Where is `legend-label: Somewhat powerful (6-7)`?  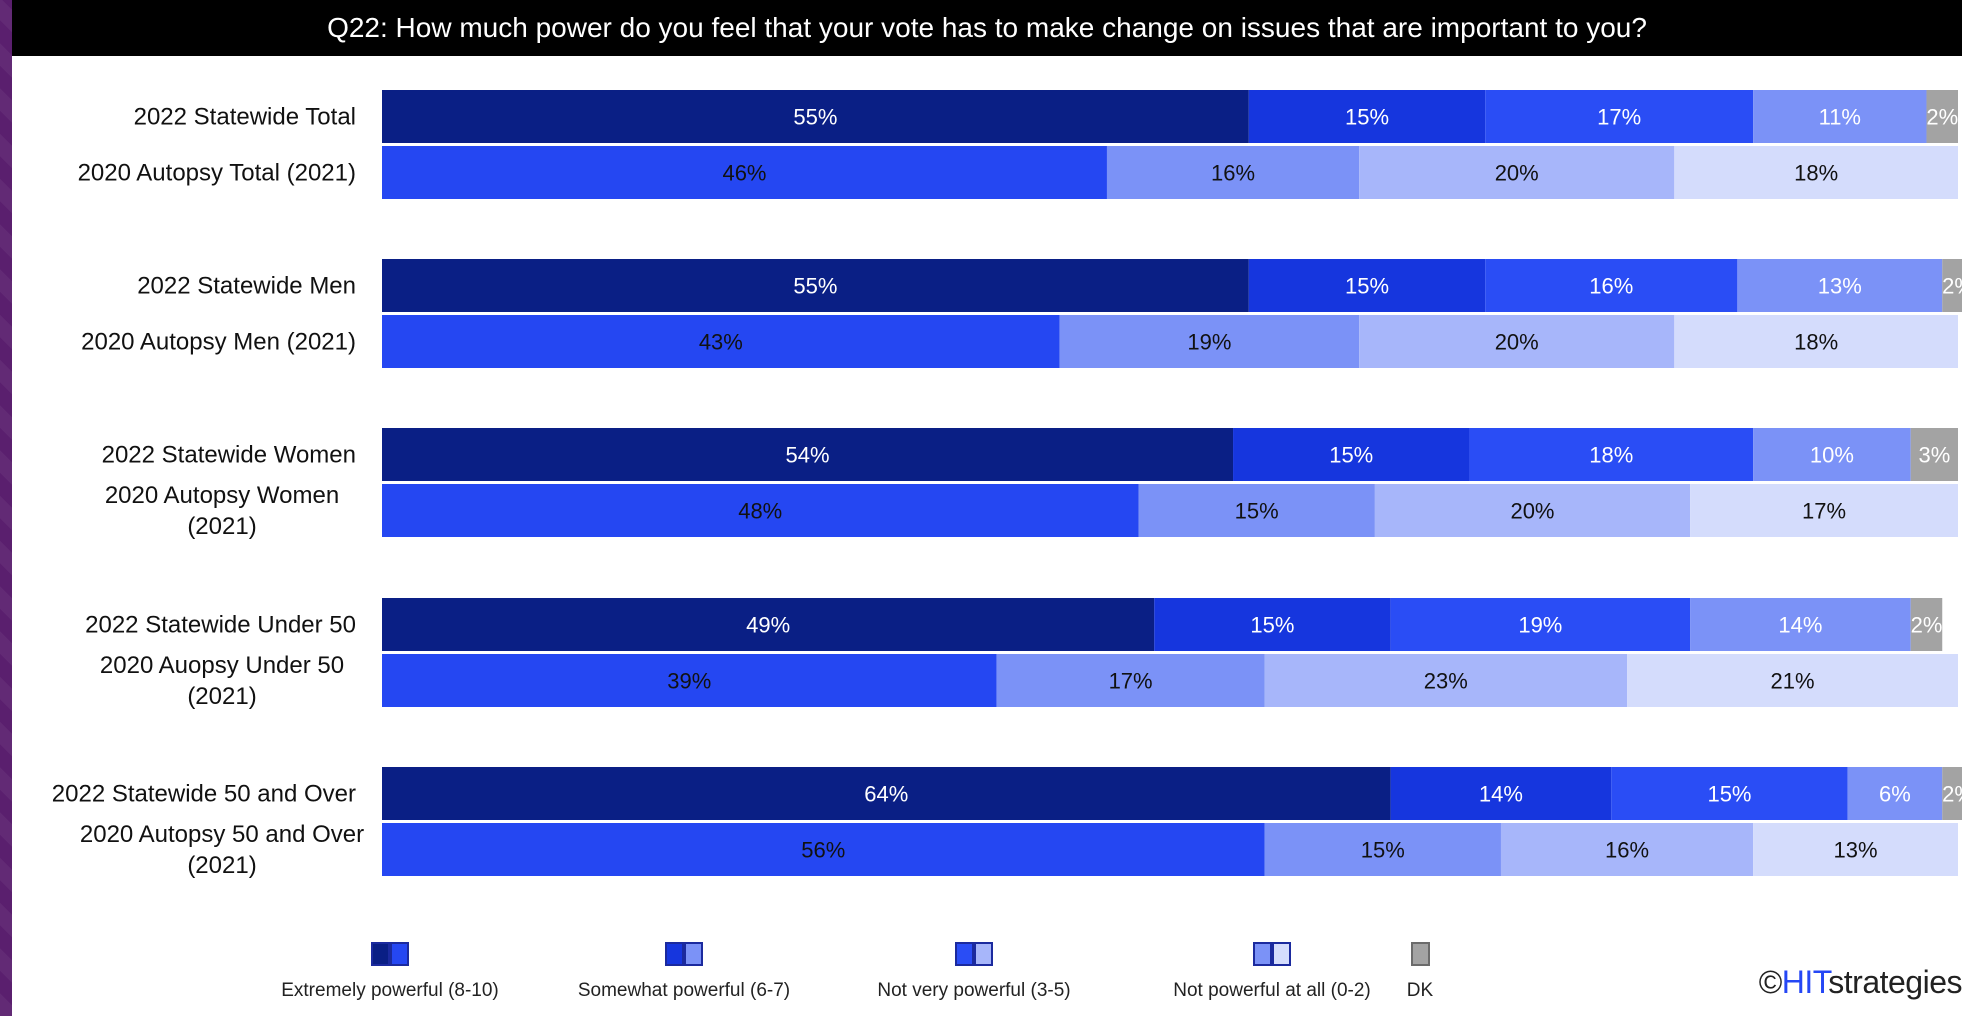
legend-label: Somewhat powerful (6-7) is located at coordinates (684, 990).